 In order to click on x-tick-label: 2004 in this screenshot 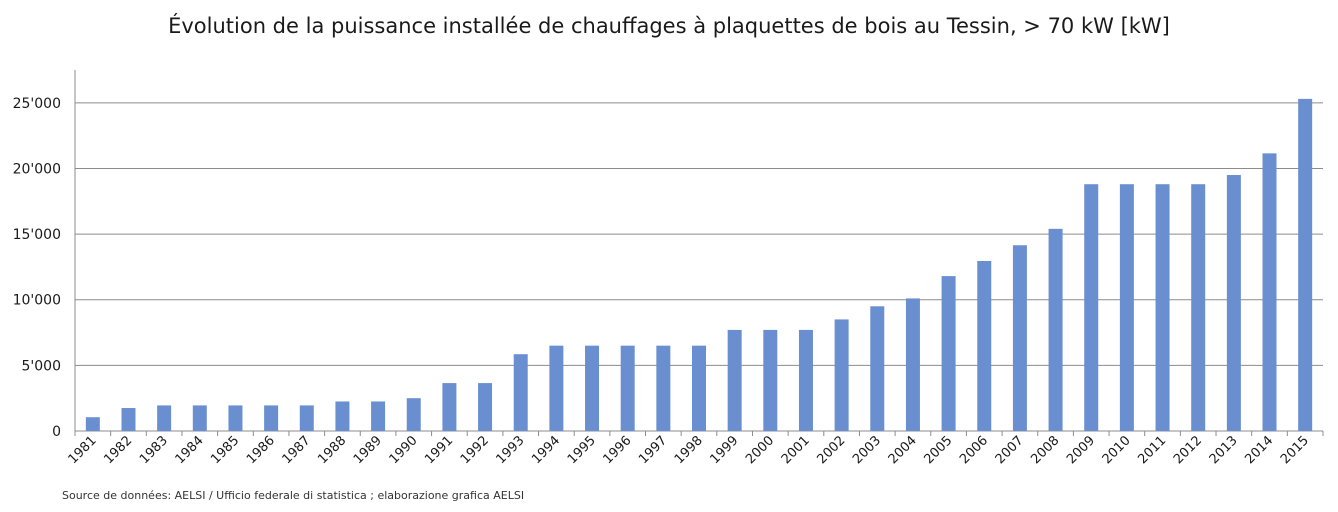, I will do `click(903, 450)`.